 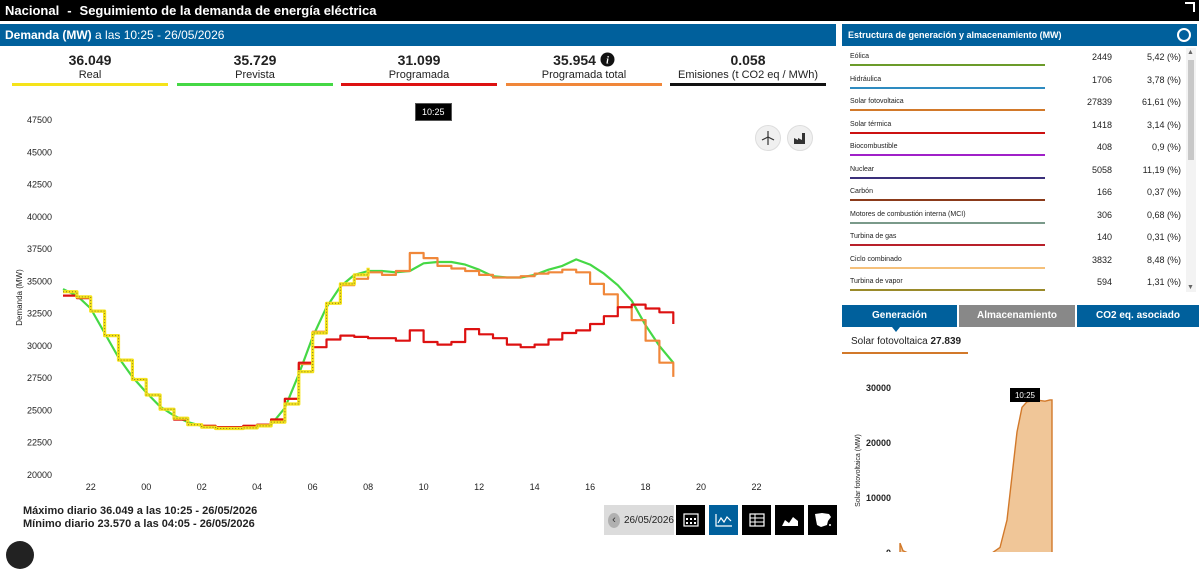 I want to click on structure-row: Turbina de vapor 594 1,31 (%), so click(x=1013, y=282).